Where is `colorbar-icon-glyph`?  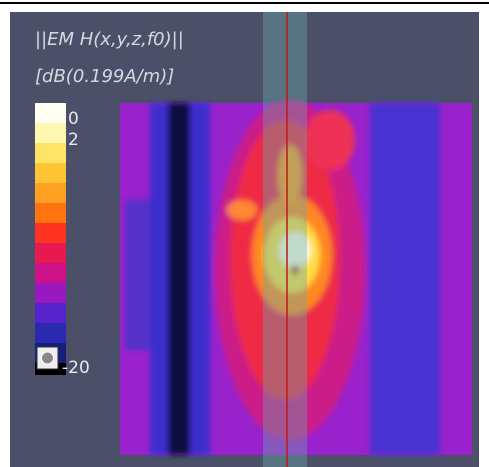
colorbar-icon-glyph is located at coordinates (47, 358).